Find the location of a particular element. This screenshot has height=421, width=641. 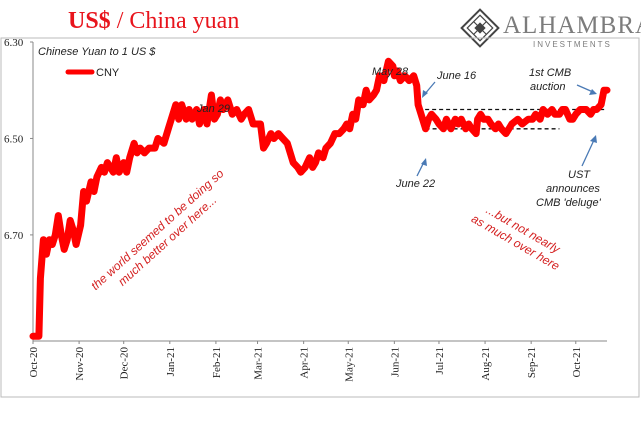

x-tick-label: Mar-21 is located at coordinates (259, 363).